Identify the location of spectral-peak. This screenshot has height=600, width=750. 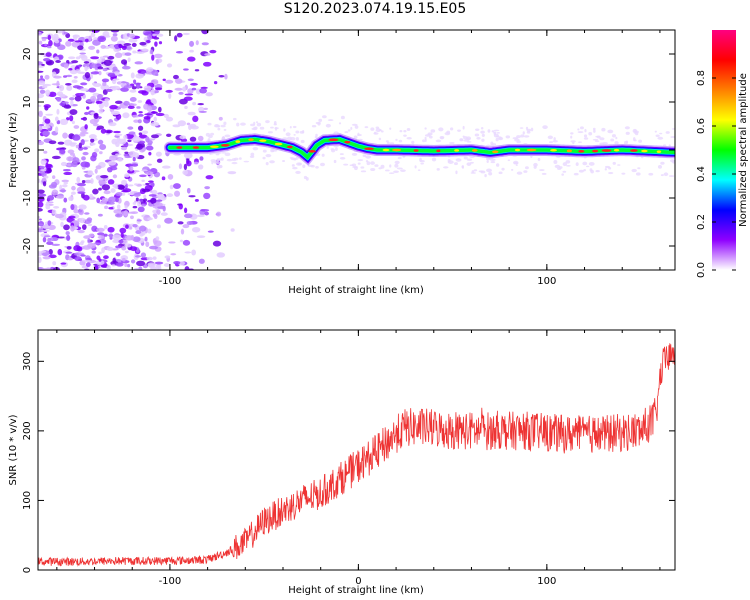
(251, 140).